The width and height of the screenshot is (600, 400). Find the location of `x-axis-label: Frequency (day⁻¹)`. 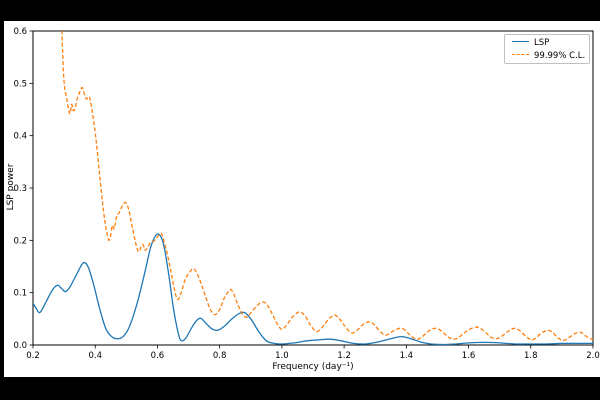

x-axis-label: Frequency (day⁻¹) is located at coordinates (313, 367).